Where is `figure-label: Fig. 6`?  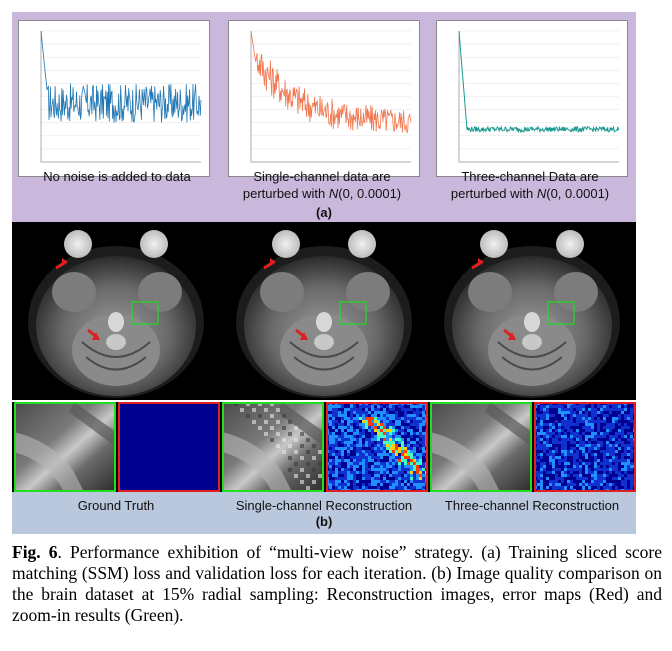
figure-label: Fig. 6 is located at coordinates (35, 552).